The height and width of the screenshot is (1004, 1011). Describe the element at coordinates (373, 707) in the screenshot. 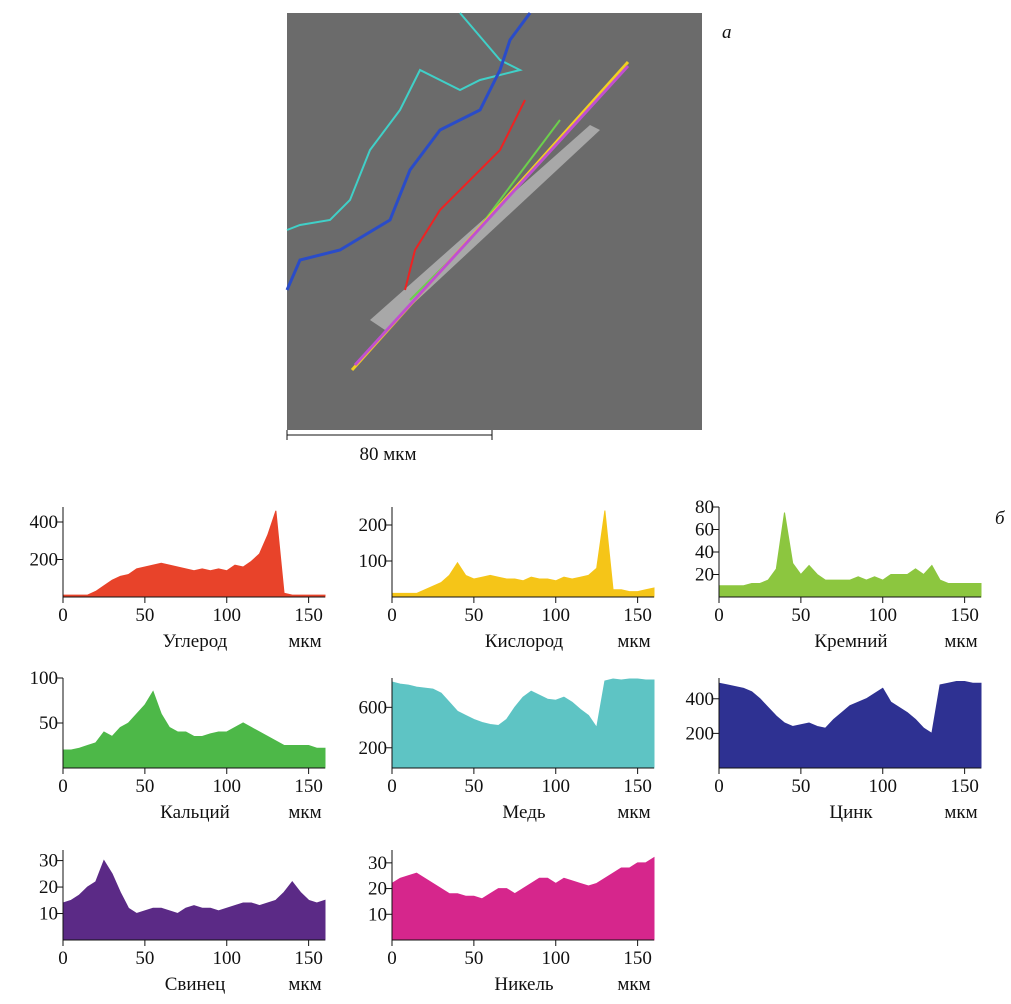

I see `y-tick-label: 600` at that location.